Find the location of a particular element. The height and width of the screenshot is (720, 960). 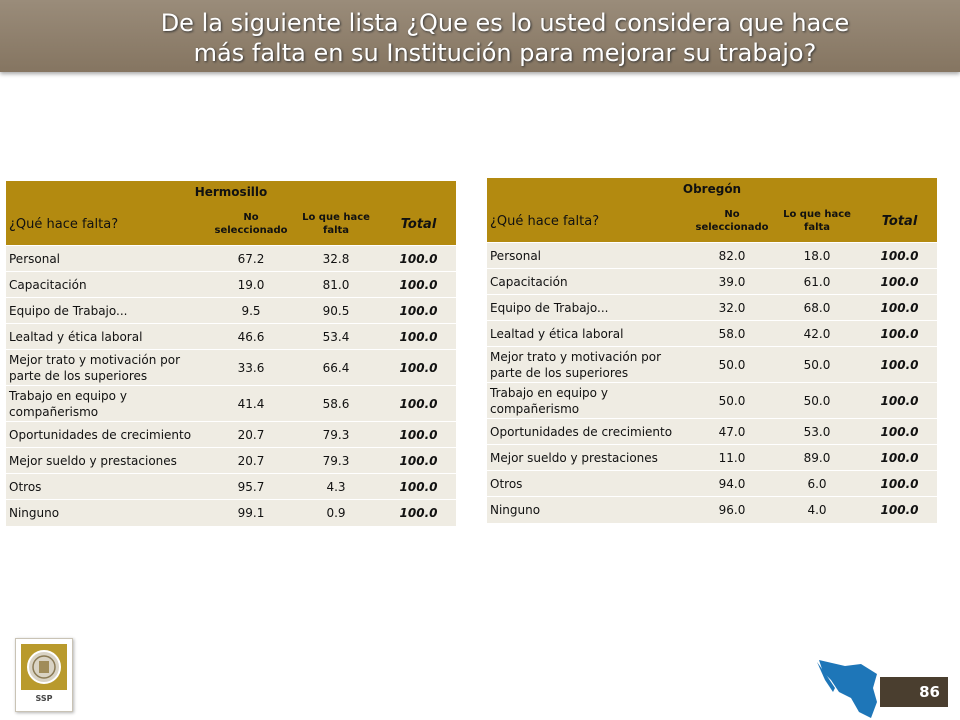

value-no-selected: 47.0 is located at coordinates (732, 431).